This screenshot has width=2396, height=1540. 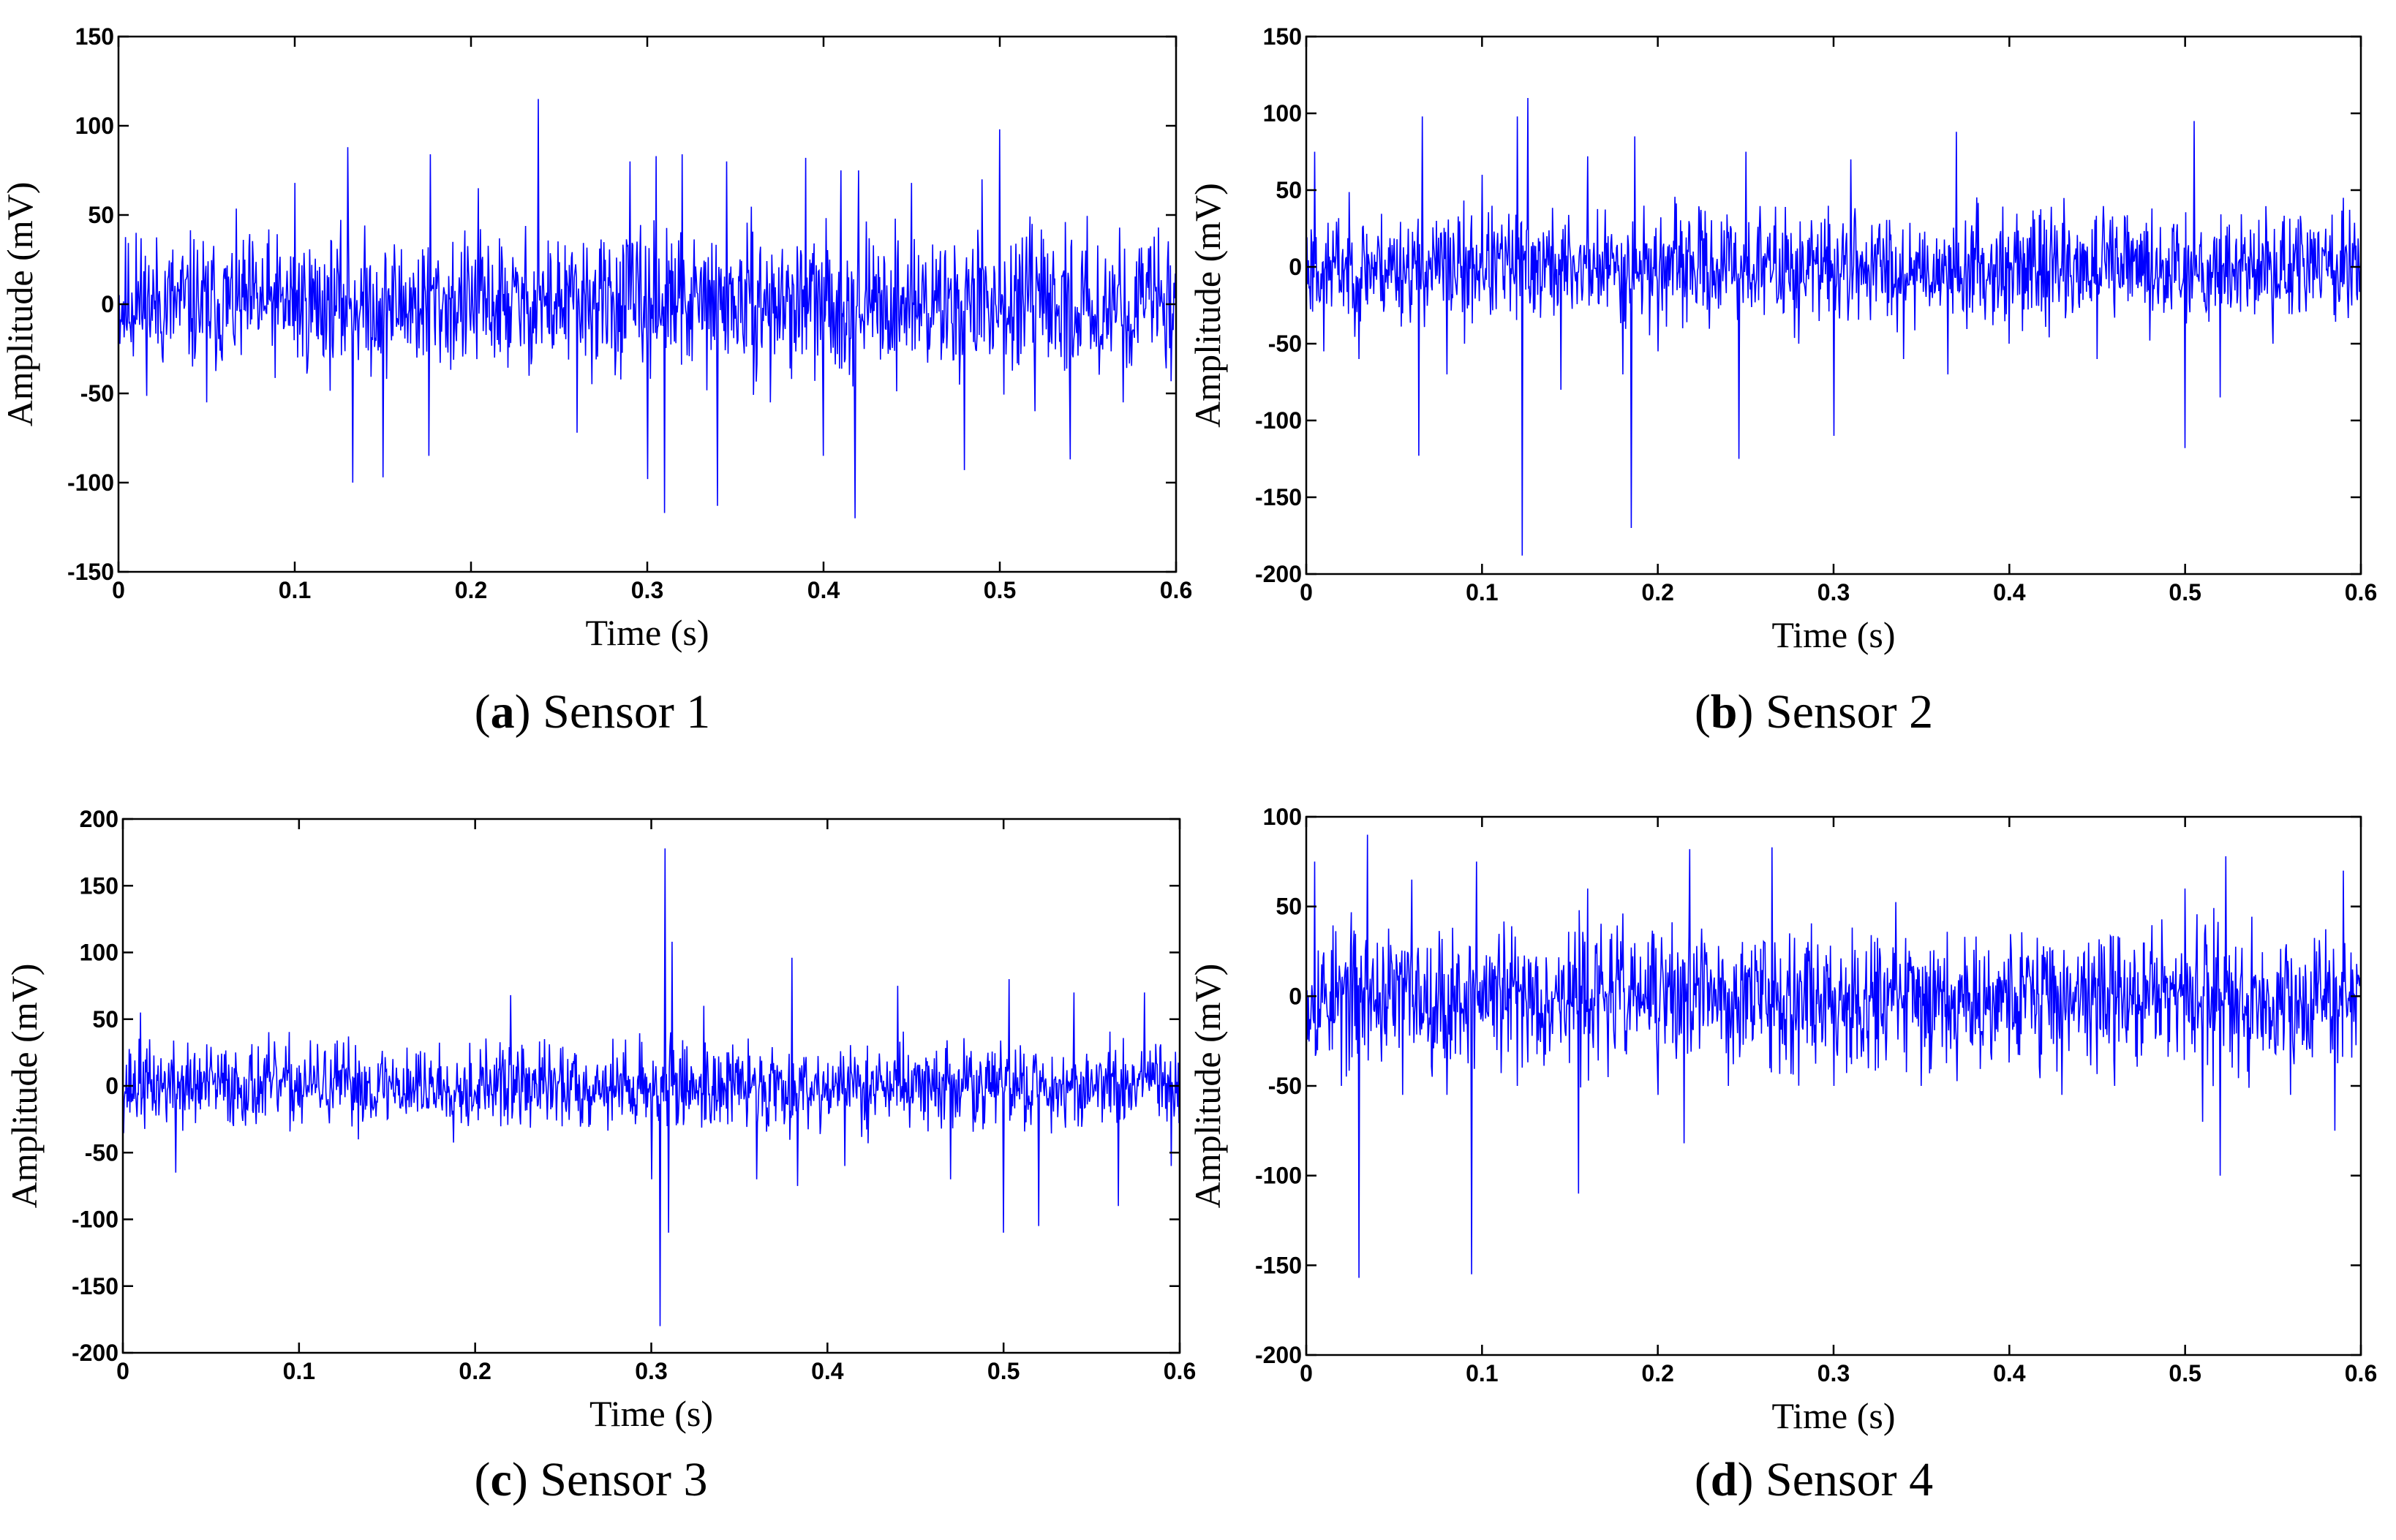 I want to click on signal-line-b, so click(x=1834, y=326).